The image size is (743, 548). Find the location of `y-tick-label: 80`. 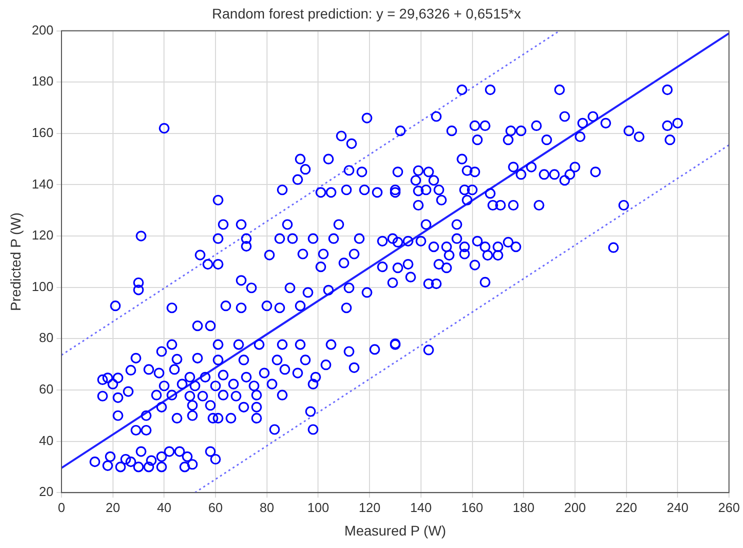

y-tick-label: 80 is located at coordinates (46, 338).